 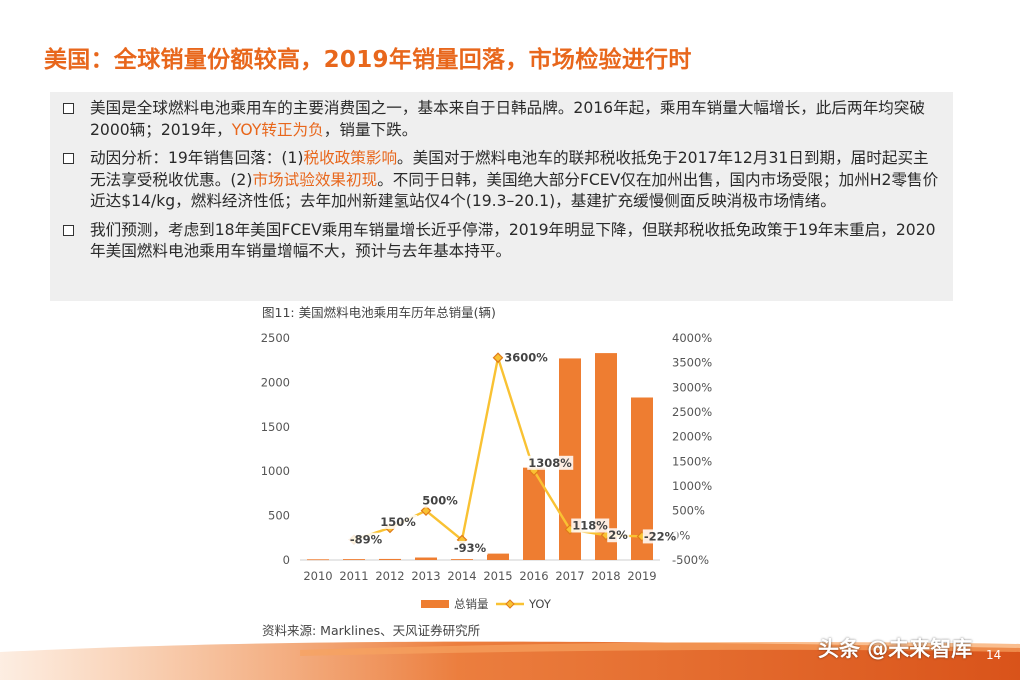 I want to click on data-label: 150%, so click(x=398, y=522).